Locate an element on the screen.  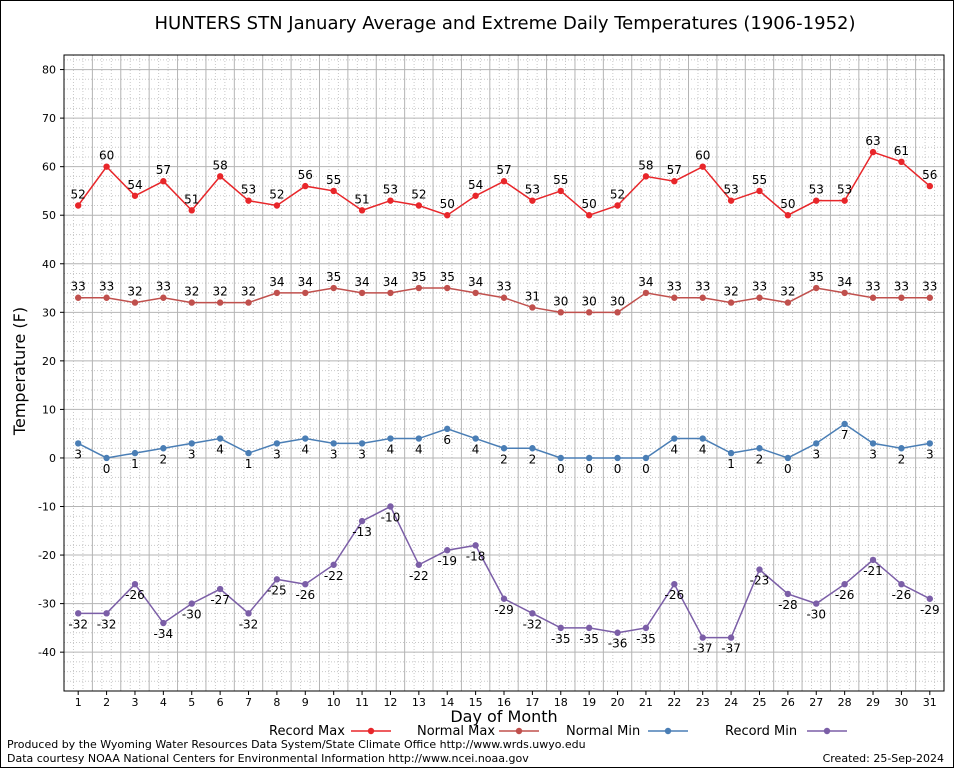
x-tick-label: 1 is located at coordinates (78, 702).